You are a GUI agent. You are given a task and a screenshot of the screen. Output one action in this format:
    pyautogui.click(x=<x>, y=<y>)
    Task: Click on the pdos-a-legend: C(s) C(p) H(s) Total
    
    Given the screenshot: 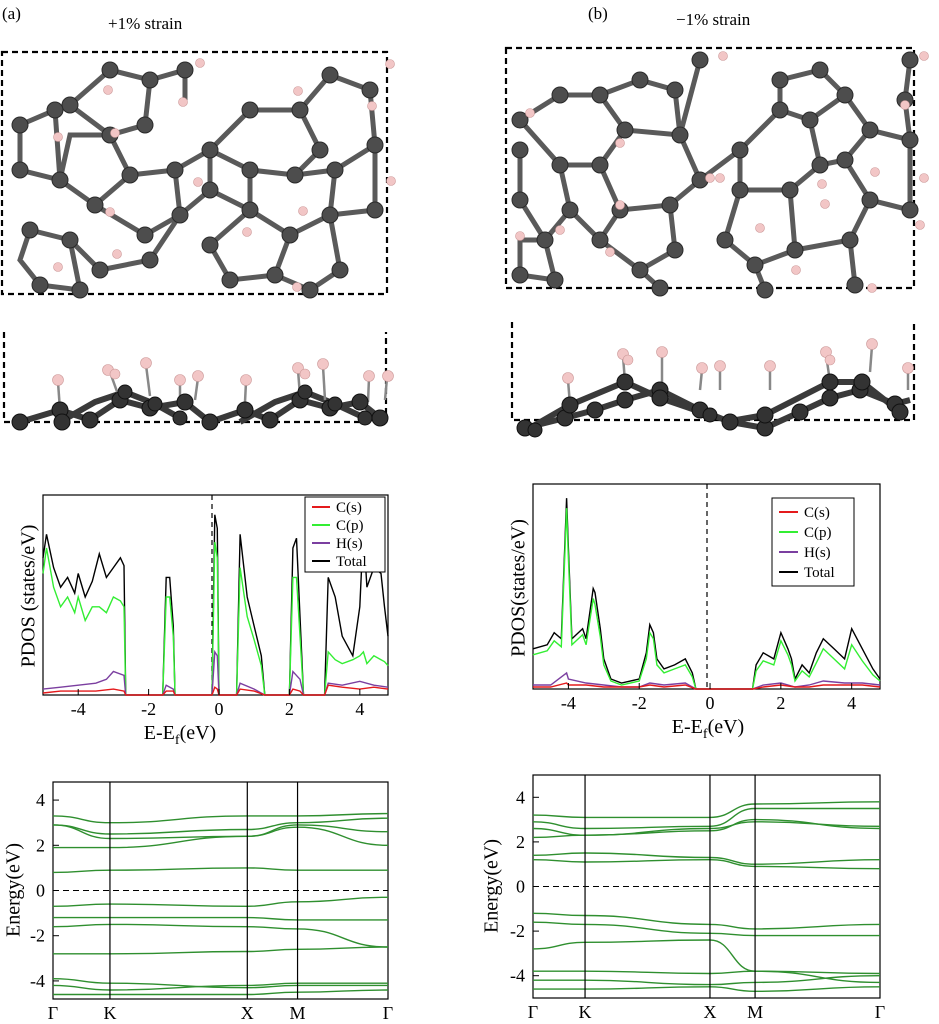 What is the action you would take?
    pyautogui.click(x=345, y=534)
    